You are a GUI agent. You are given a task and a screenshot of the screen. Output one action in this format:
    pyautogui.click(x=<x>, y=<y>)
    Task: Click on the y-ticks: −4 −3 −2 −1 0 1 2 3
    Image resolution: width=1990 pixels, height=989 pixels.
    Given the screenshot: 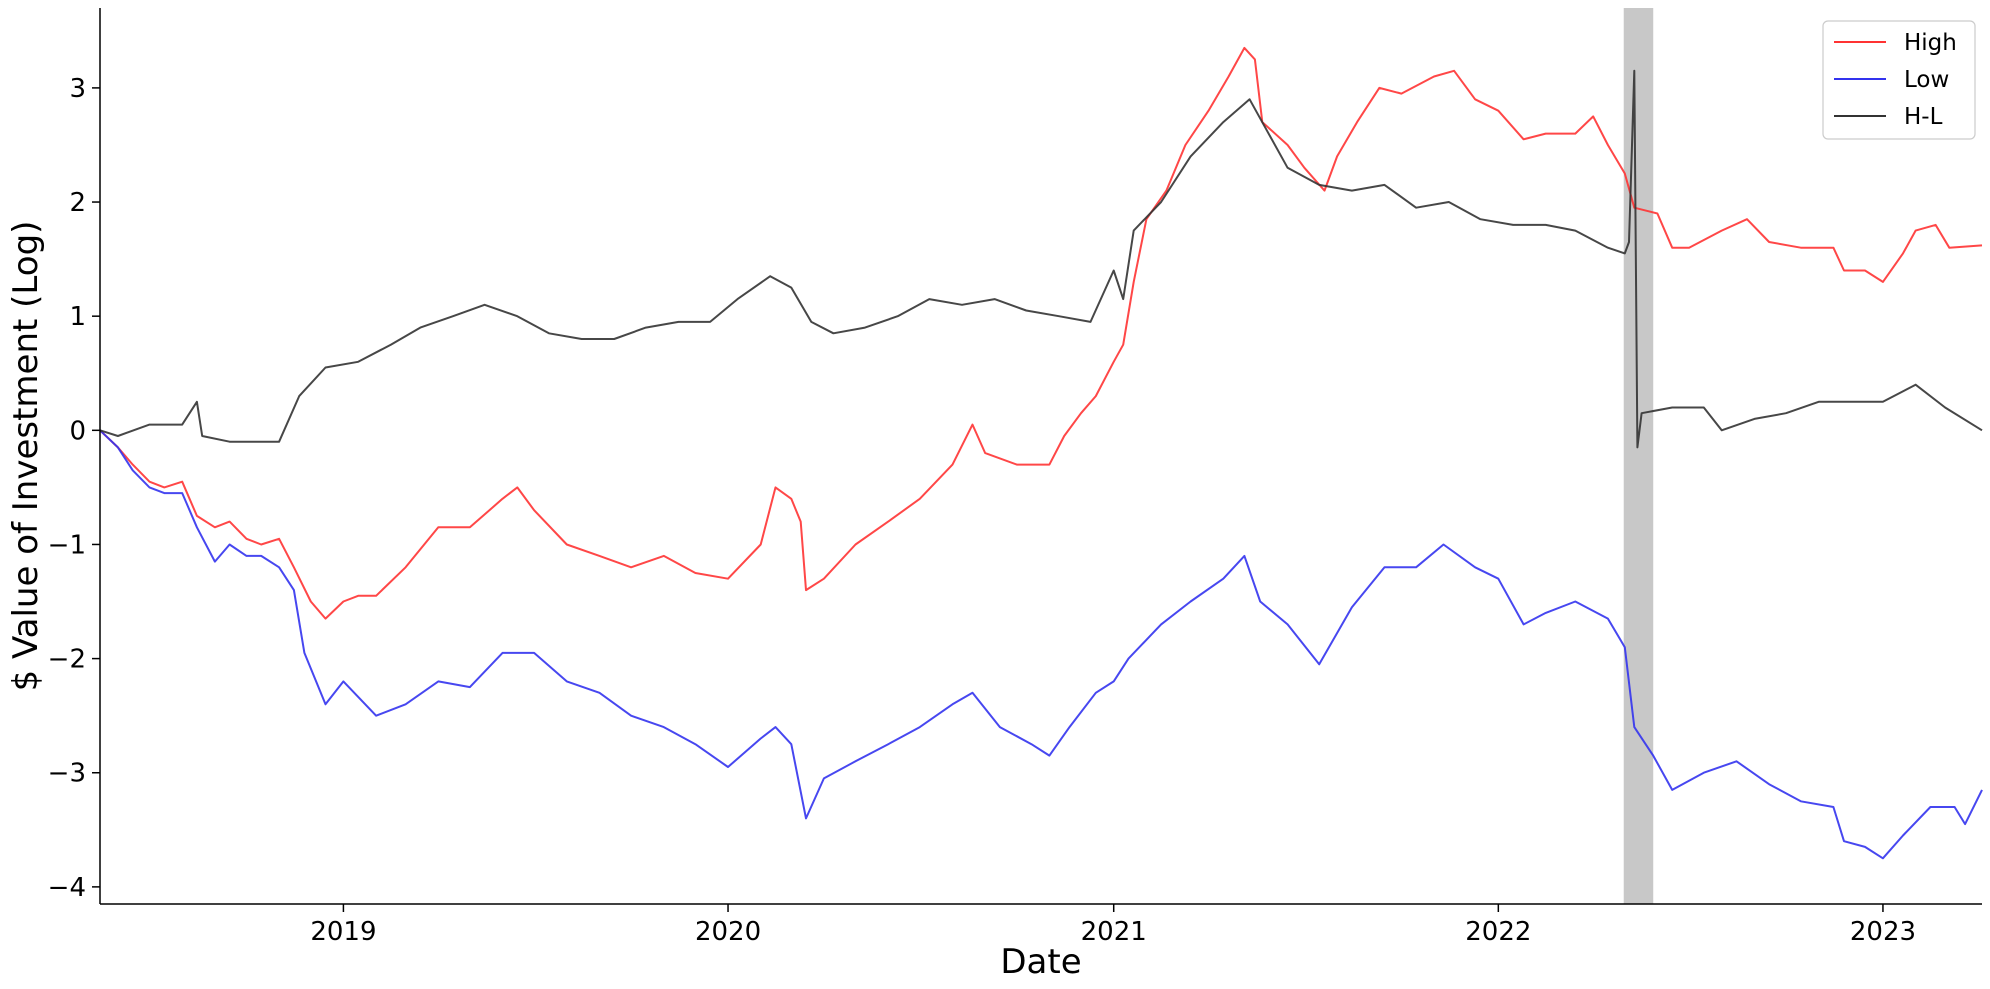 What is the action you would take?
    pyautogui.click(x=74, y=488)
    